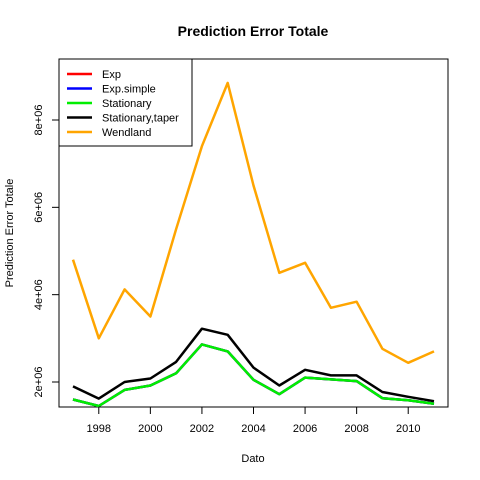 This screenshot has height=480, width=480. Describe the element at coordinates (39, 207) in the screenshot. I see `y-tick-label: 6e+06` at that location.